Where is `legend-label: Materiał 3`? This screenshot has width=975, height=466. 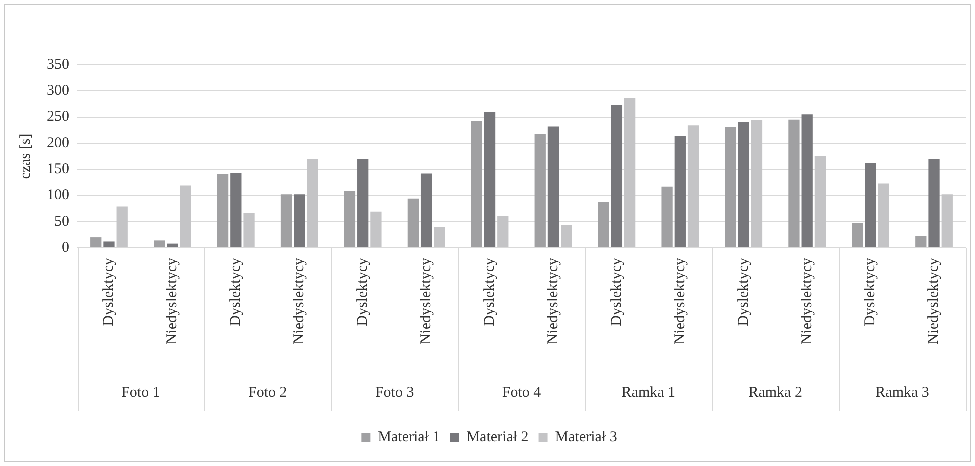 legend-label: Materiał 3 is located at coordinates (586, 437).